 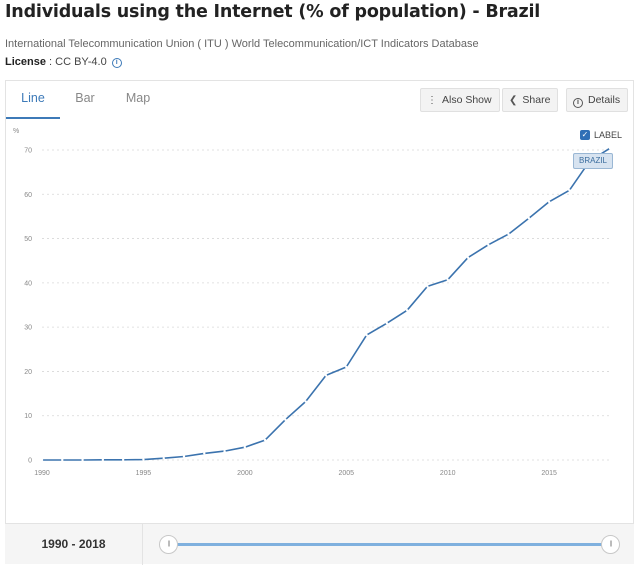 What do you see at coordinates (33, 100) in the screenshot?
I see `tab-line: Line` at bounding box center [33, 100].